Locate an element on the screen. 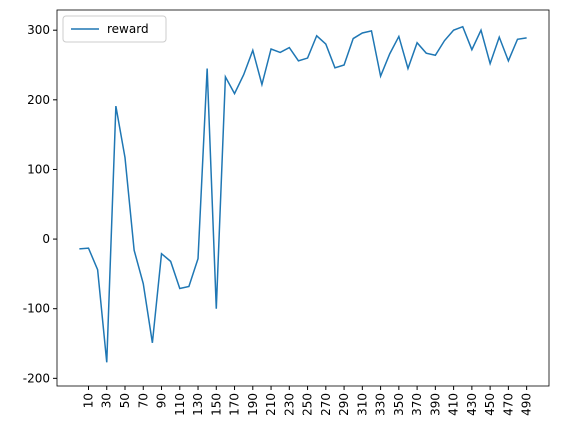  x-tick-label: 270 is located at coordinates (326, 404).